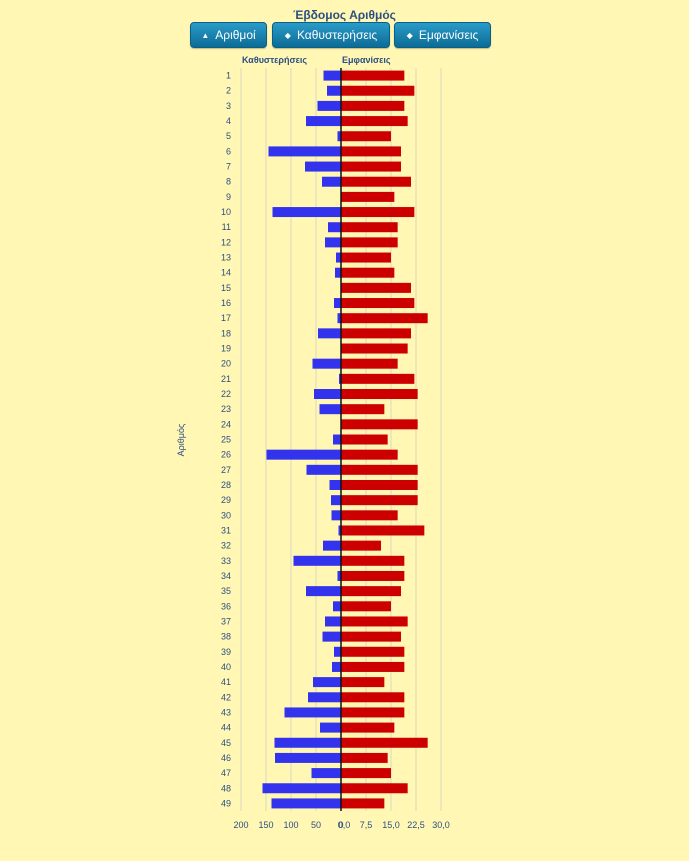  What do you see at coordinates (226, 803) in the screenshot?
I see `category-label: 49` at bounding box center [226, 803].